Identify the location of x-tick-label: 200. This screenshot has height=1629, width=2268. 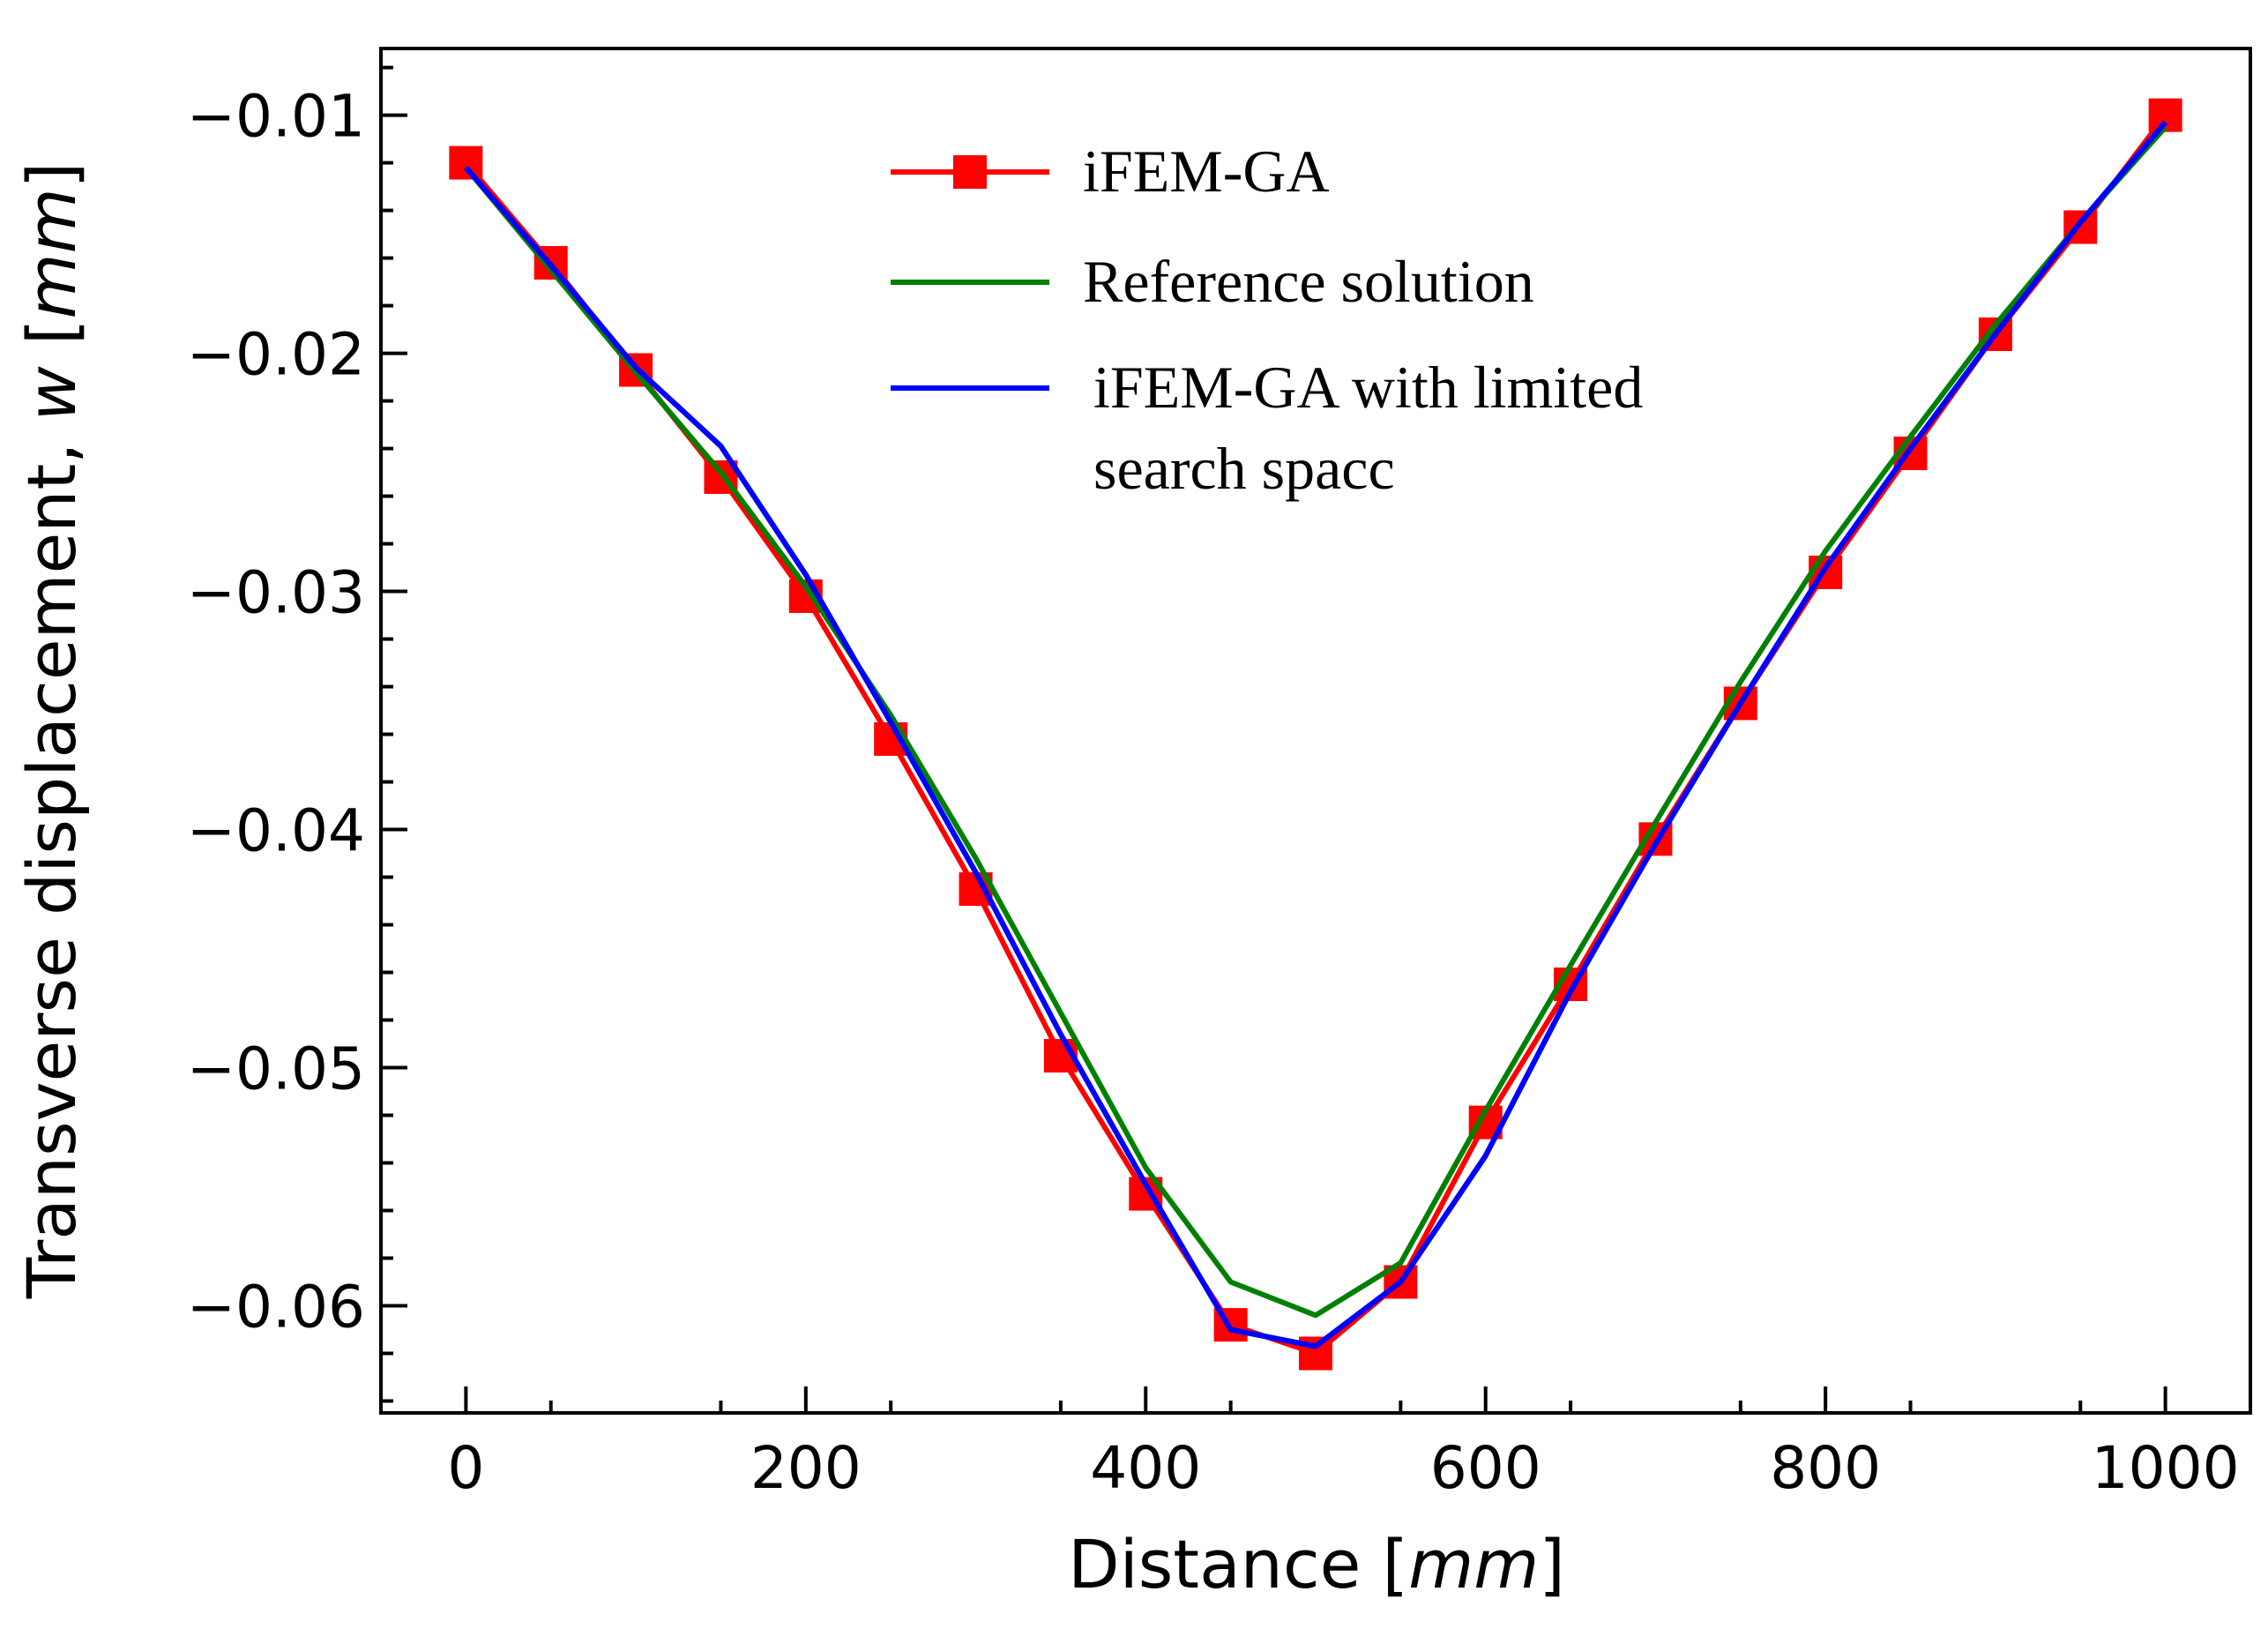
(806, 1468).